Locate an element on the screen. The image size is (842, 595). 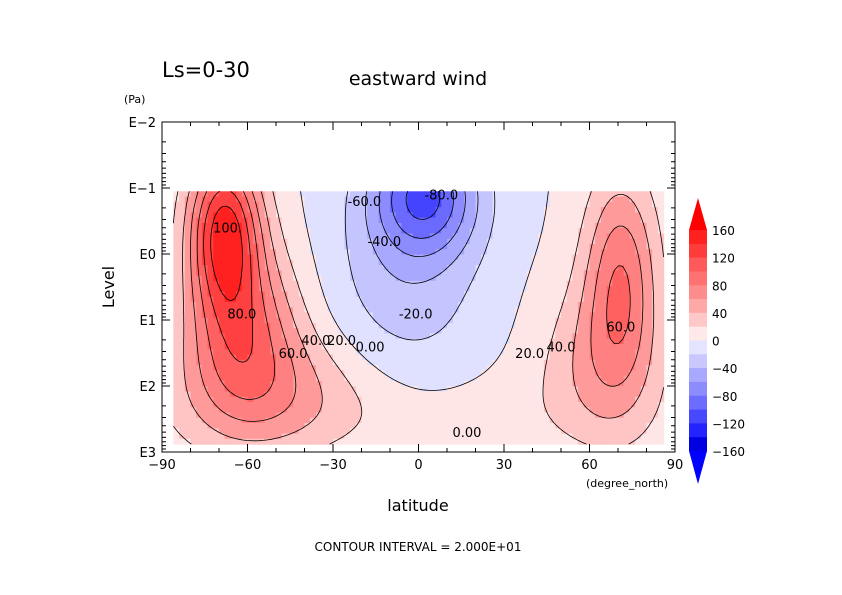
contour-label: -80.0 is located at coordinates (441, 196).